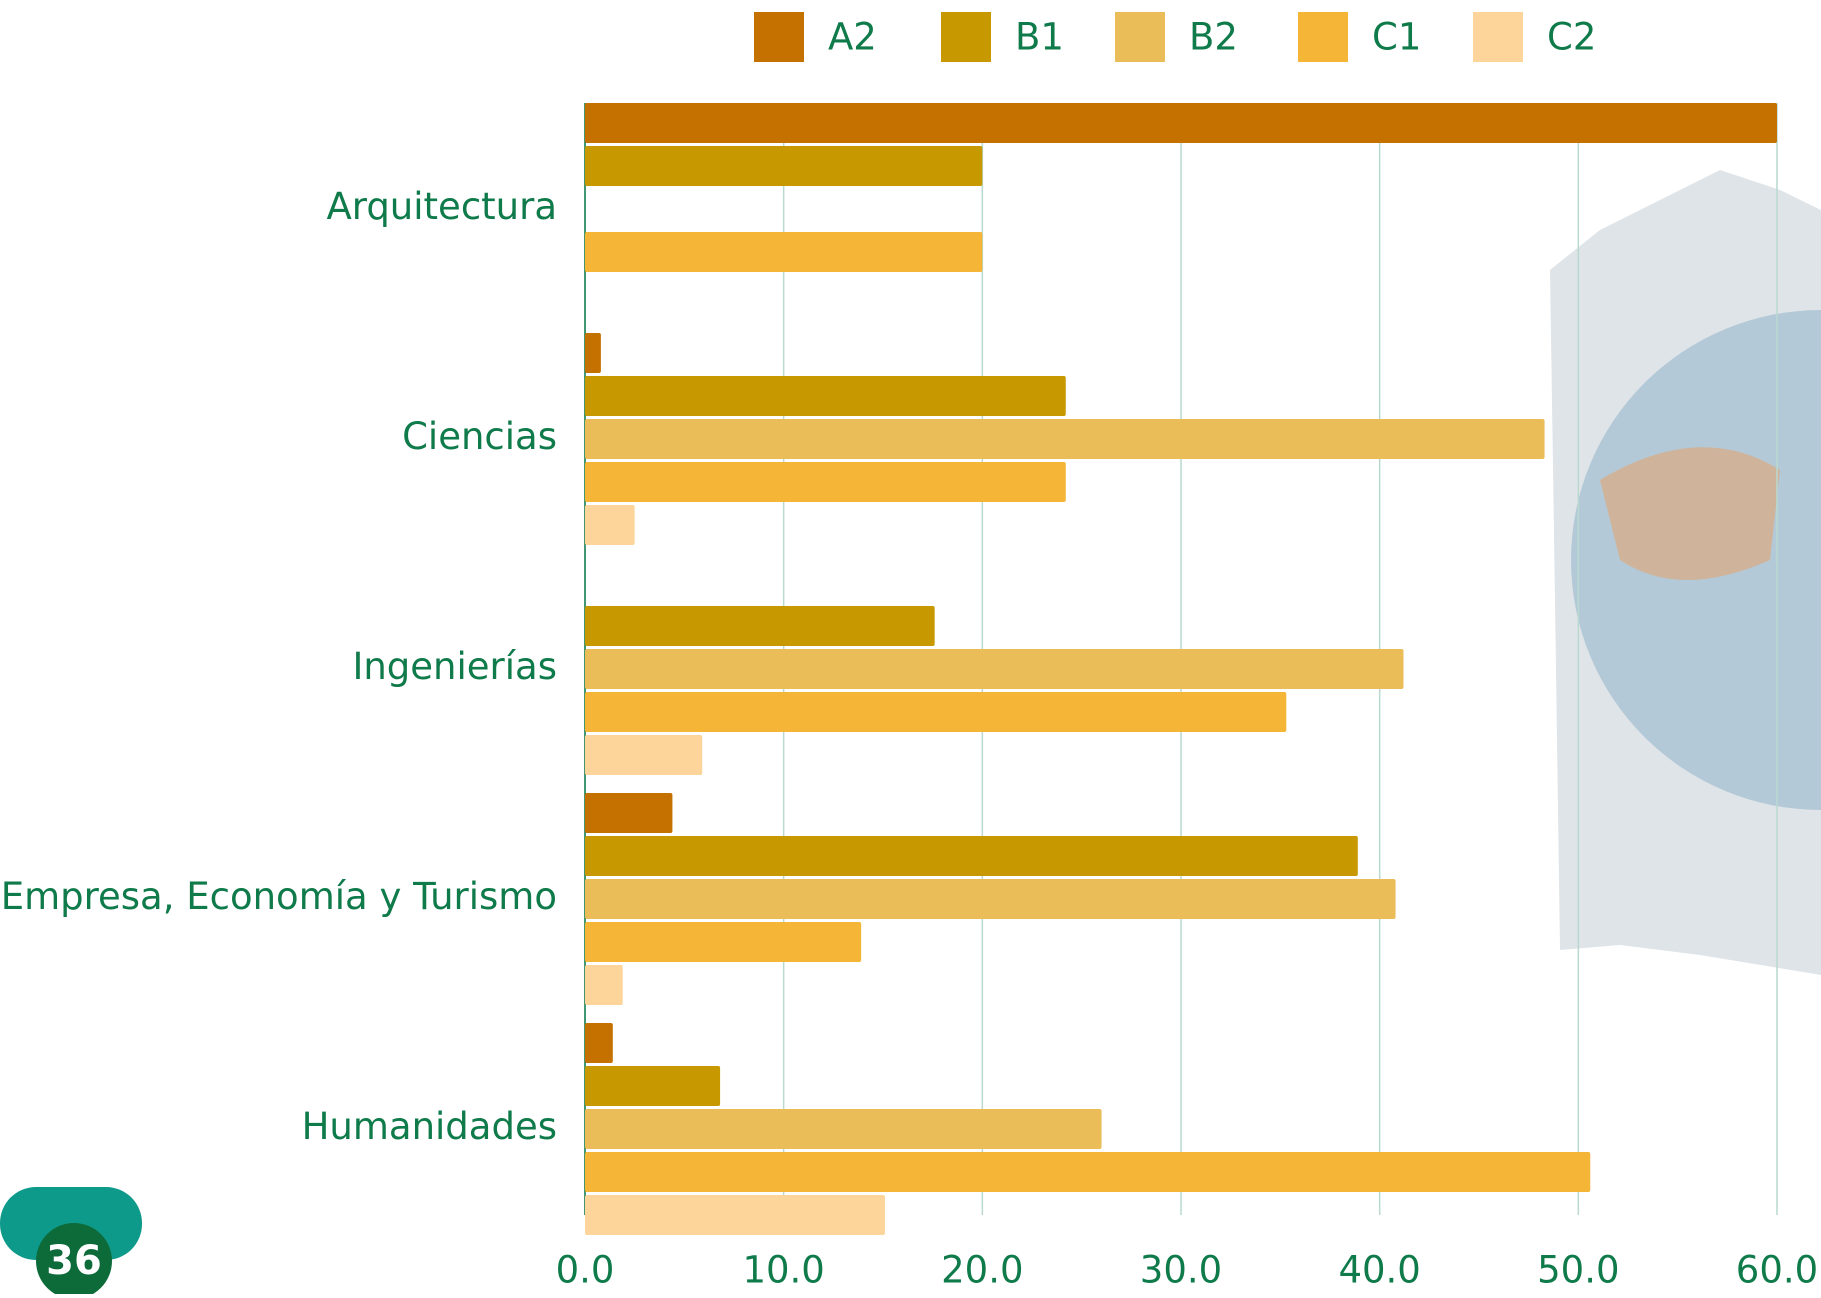 The height and width of the screenshot is (1298, 1821). I want to click on x-tick-label: 0.0, so click(585, 1270).